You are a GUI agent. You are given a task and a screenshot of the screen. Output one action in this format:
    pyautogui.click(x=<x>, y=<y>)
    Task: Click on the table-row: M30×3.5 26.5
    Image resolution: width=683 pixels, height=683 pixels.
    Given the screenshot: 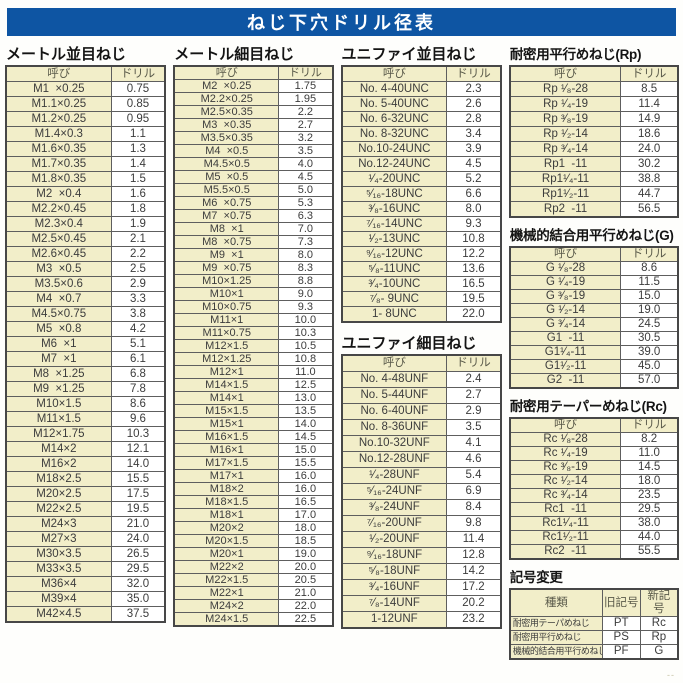 What is the action you would take?
    pyautogui.click(x=85, y=554)
    